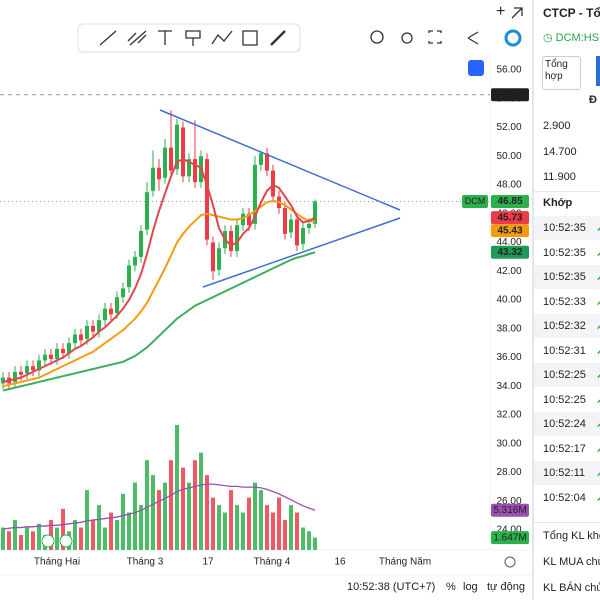  Describe the element at coordinates (500, 11) in the screenshot. I see `add-button: +` at that location.